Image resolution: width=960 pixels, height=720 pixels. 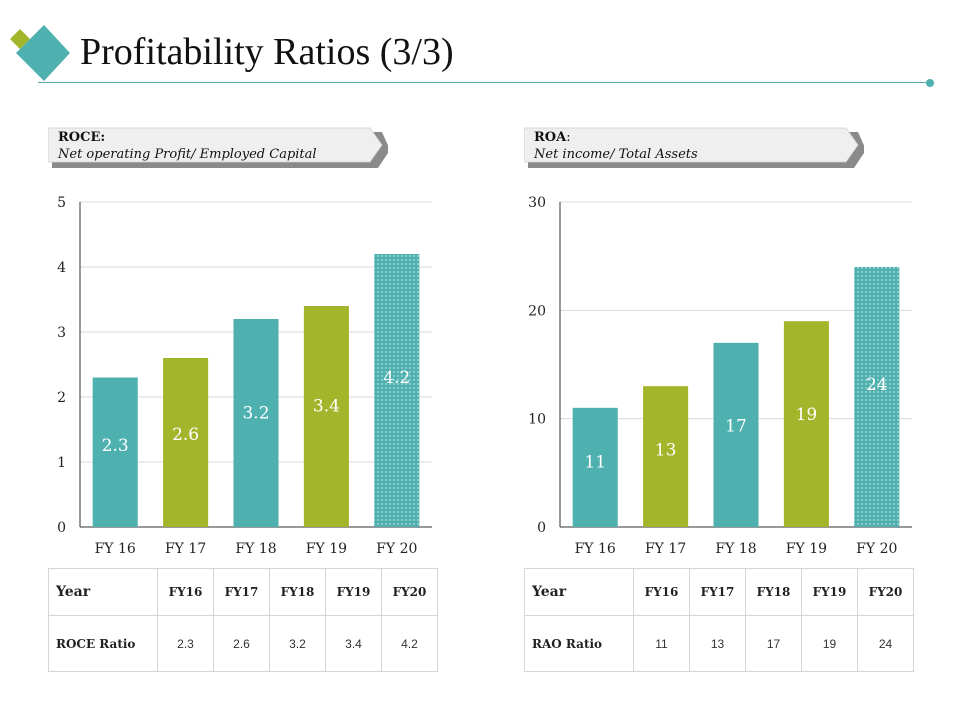 What do you see at coordinates (40, 53) in the screenshot?
I see `diamond-logo-icon` at bounding box center [40, 53].